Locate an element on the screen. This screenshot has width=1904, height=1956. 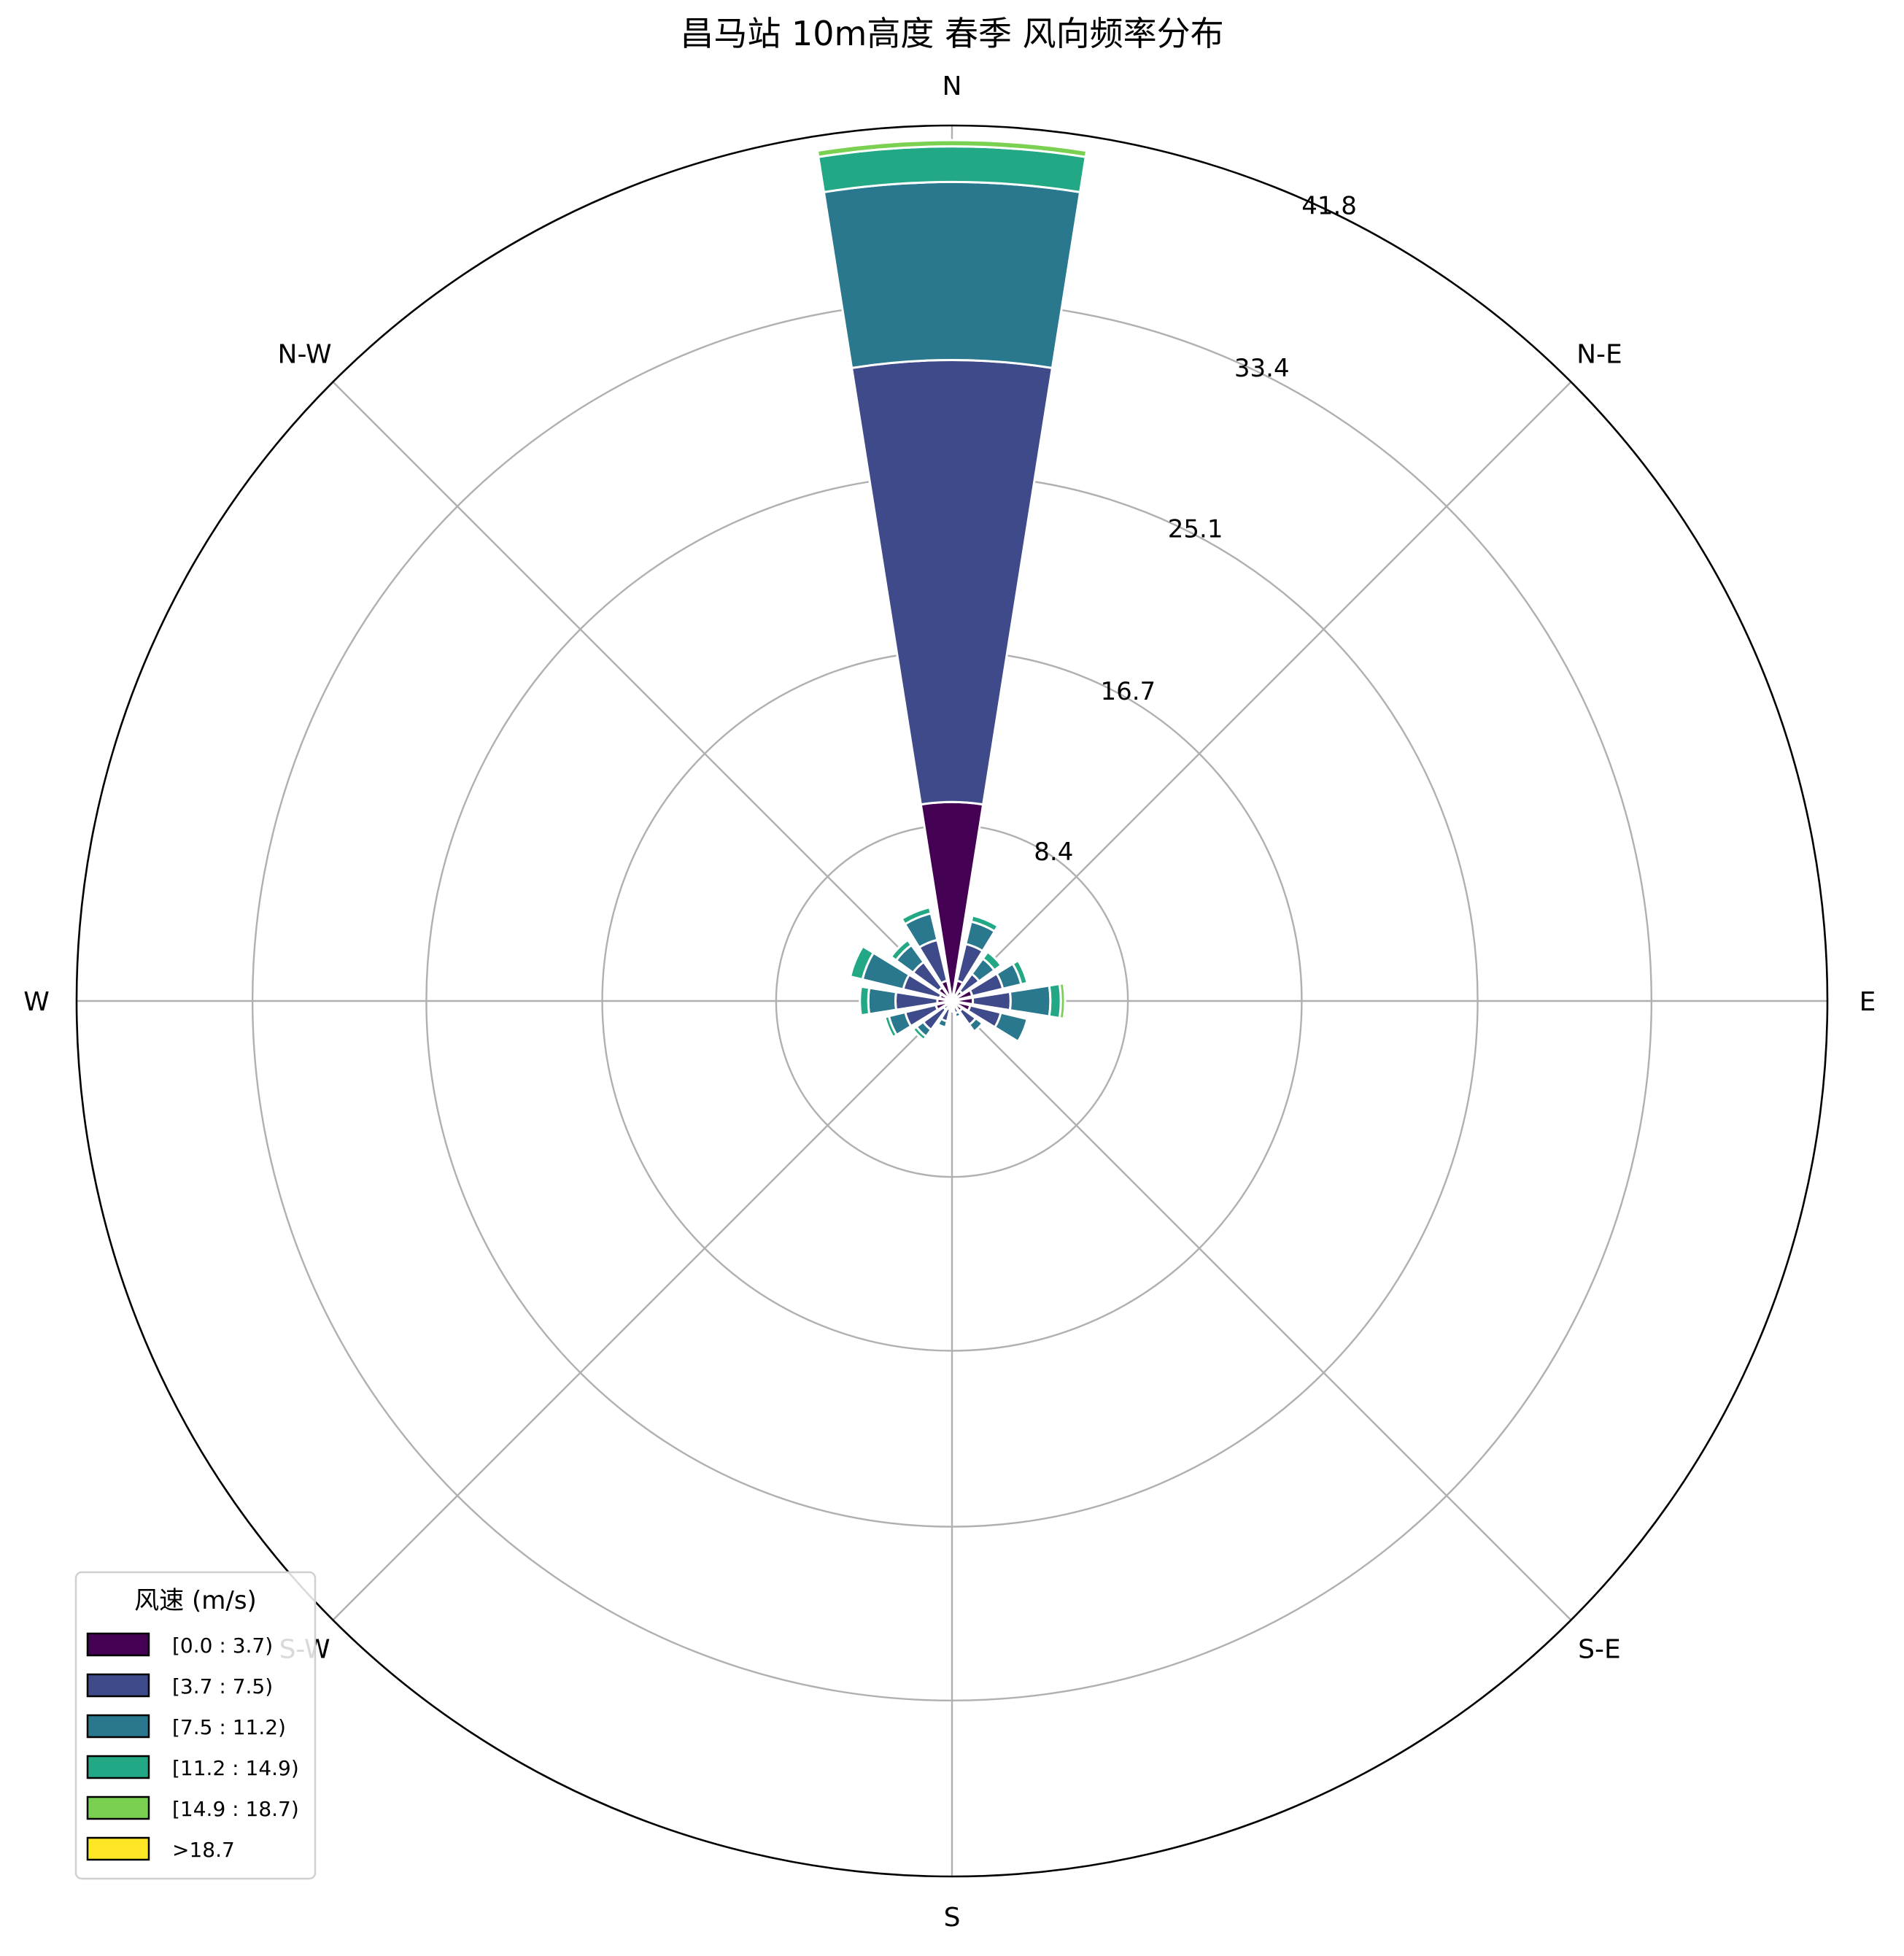
radial-tick-3: 33.4 is located at coordinates (1262, 368).